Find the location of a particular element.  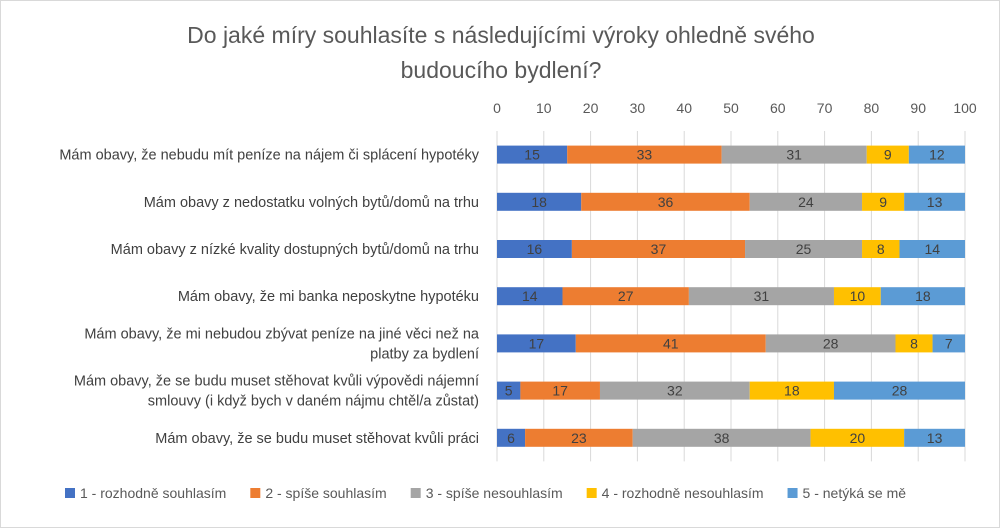

data-label: 32 is located at coordinates (675, 391).